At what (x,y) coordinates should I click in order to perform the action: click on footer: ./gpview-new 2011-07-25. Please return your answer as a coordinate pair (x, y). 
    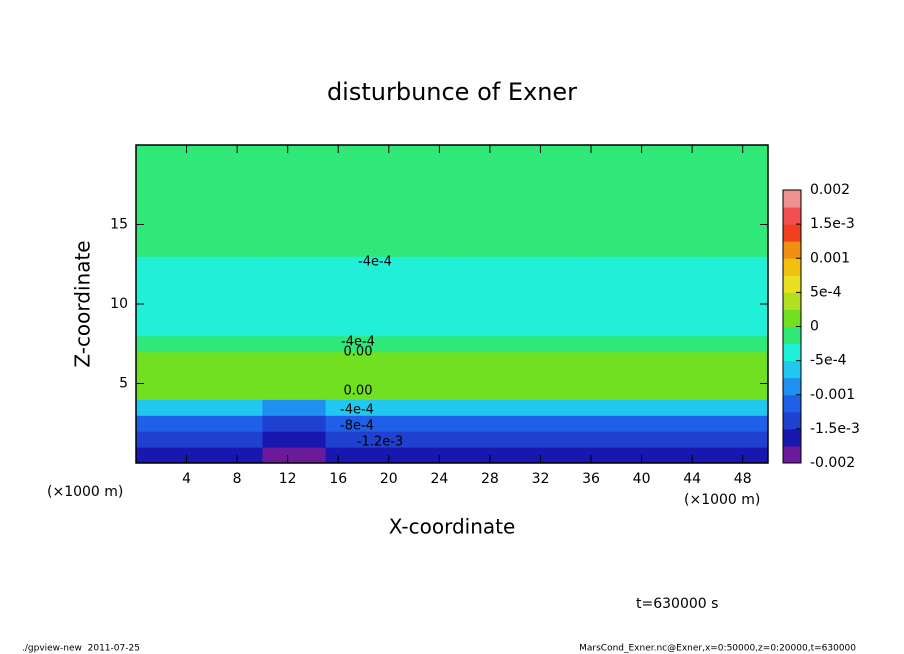
    Looking at the image, I should click on (81, 649).